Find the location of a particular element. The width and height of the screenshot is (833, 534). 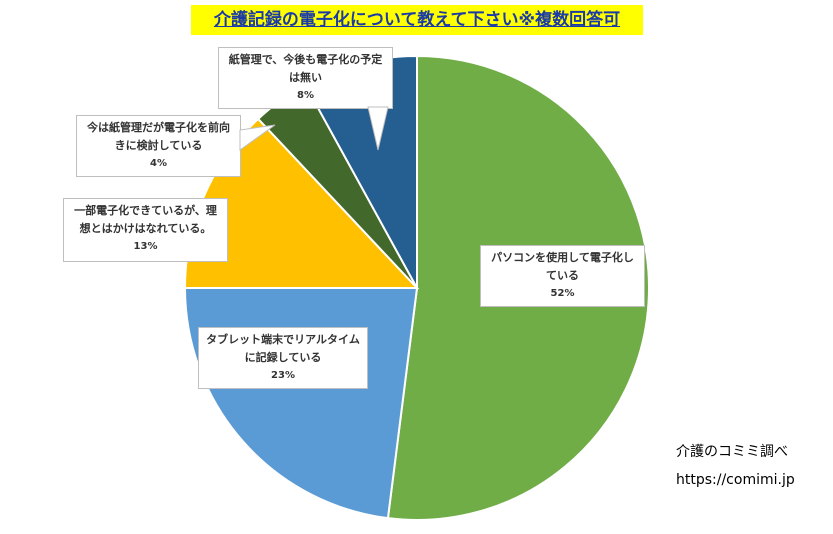

slice-label-tablet: タブレット端末でリアルタイムに記録している 23% is located at coordinates (283, 358).